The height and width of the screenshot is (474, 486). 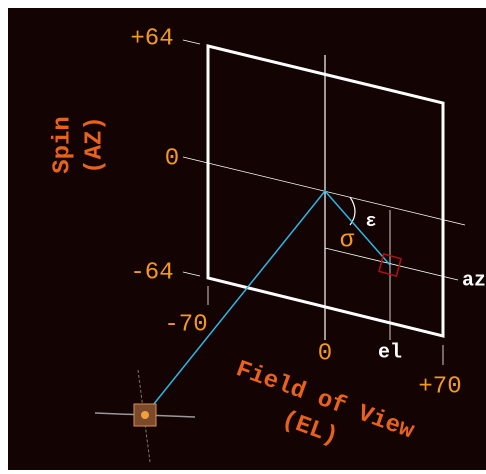 I want to click on fov-tick: 0, so click(x=325, y=353).